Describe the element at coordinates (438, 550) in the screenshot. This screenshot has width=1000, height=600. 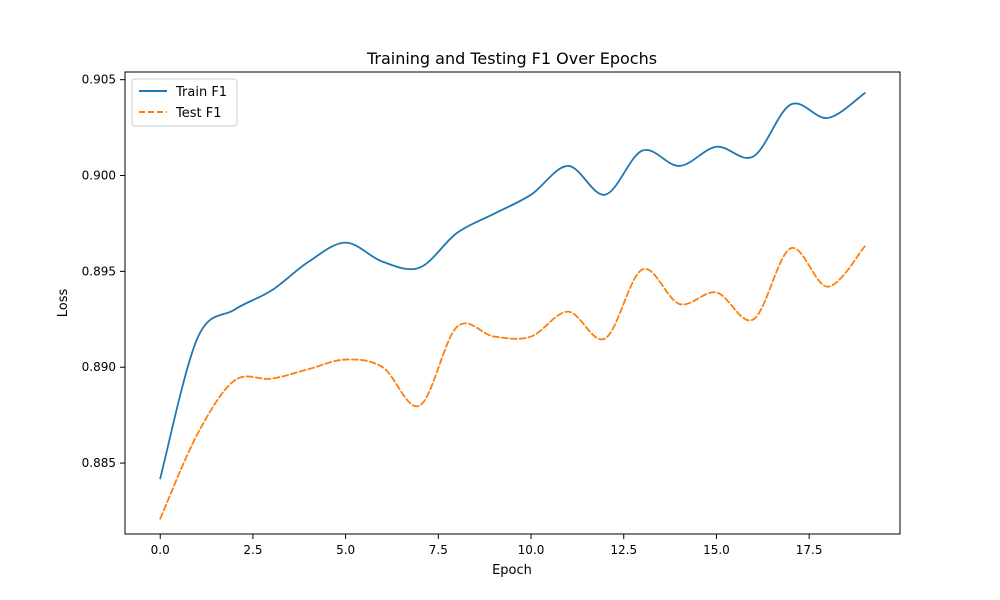
I see `x-tick-label: 7.5` at that location.